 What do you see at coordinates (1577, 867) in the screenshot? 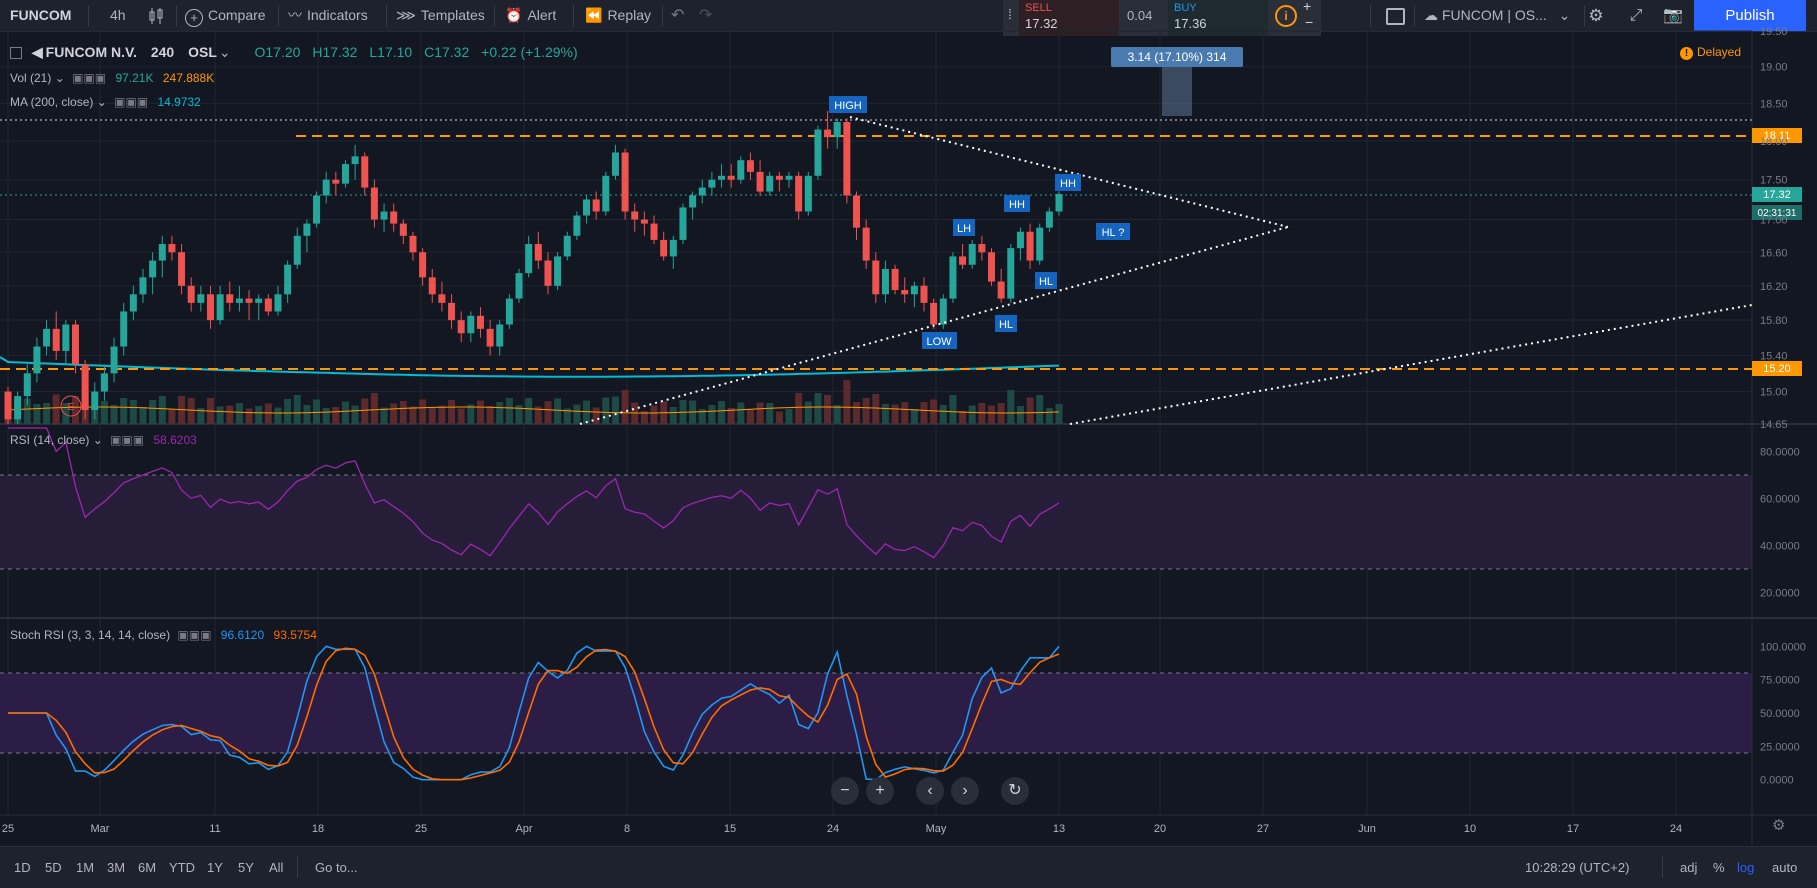
I see `clock-display: 10:28:29 (UTC+2)` at bounding box center [1577, 867].